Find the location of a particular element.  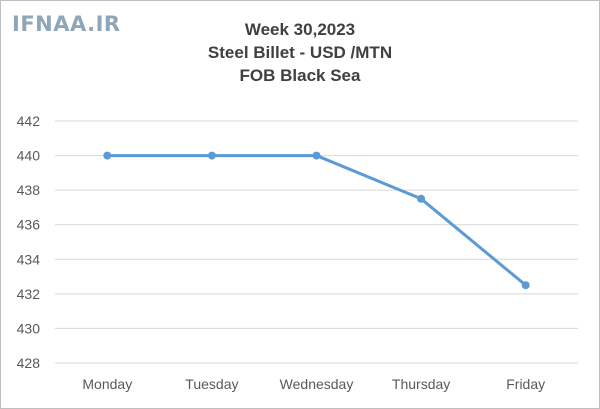

y-tick-label: 428 is located at coordinates (29, 363).